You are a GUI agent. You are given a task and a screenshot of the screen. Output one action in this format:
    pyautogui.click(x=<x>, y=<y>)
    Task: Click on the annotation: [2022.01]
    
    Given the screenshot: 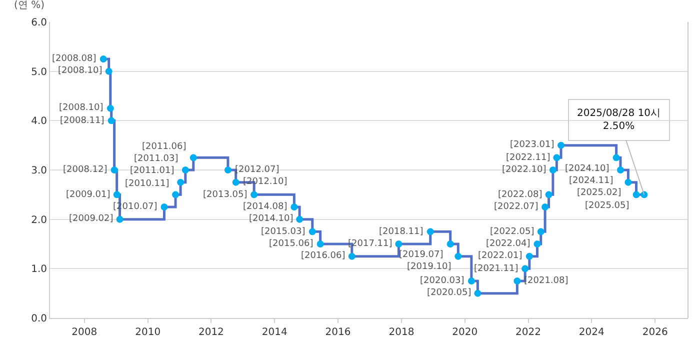 What is the action you would take?
    pyautogui.click(x=500, y=256)
    